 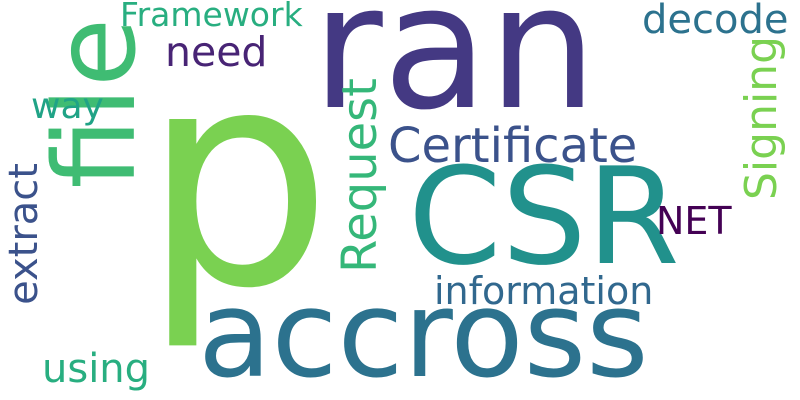 What do you see at coordinates (96, 369) in the screenshot?
I see `word-using: using` at bounding box center [96, 369].